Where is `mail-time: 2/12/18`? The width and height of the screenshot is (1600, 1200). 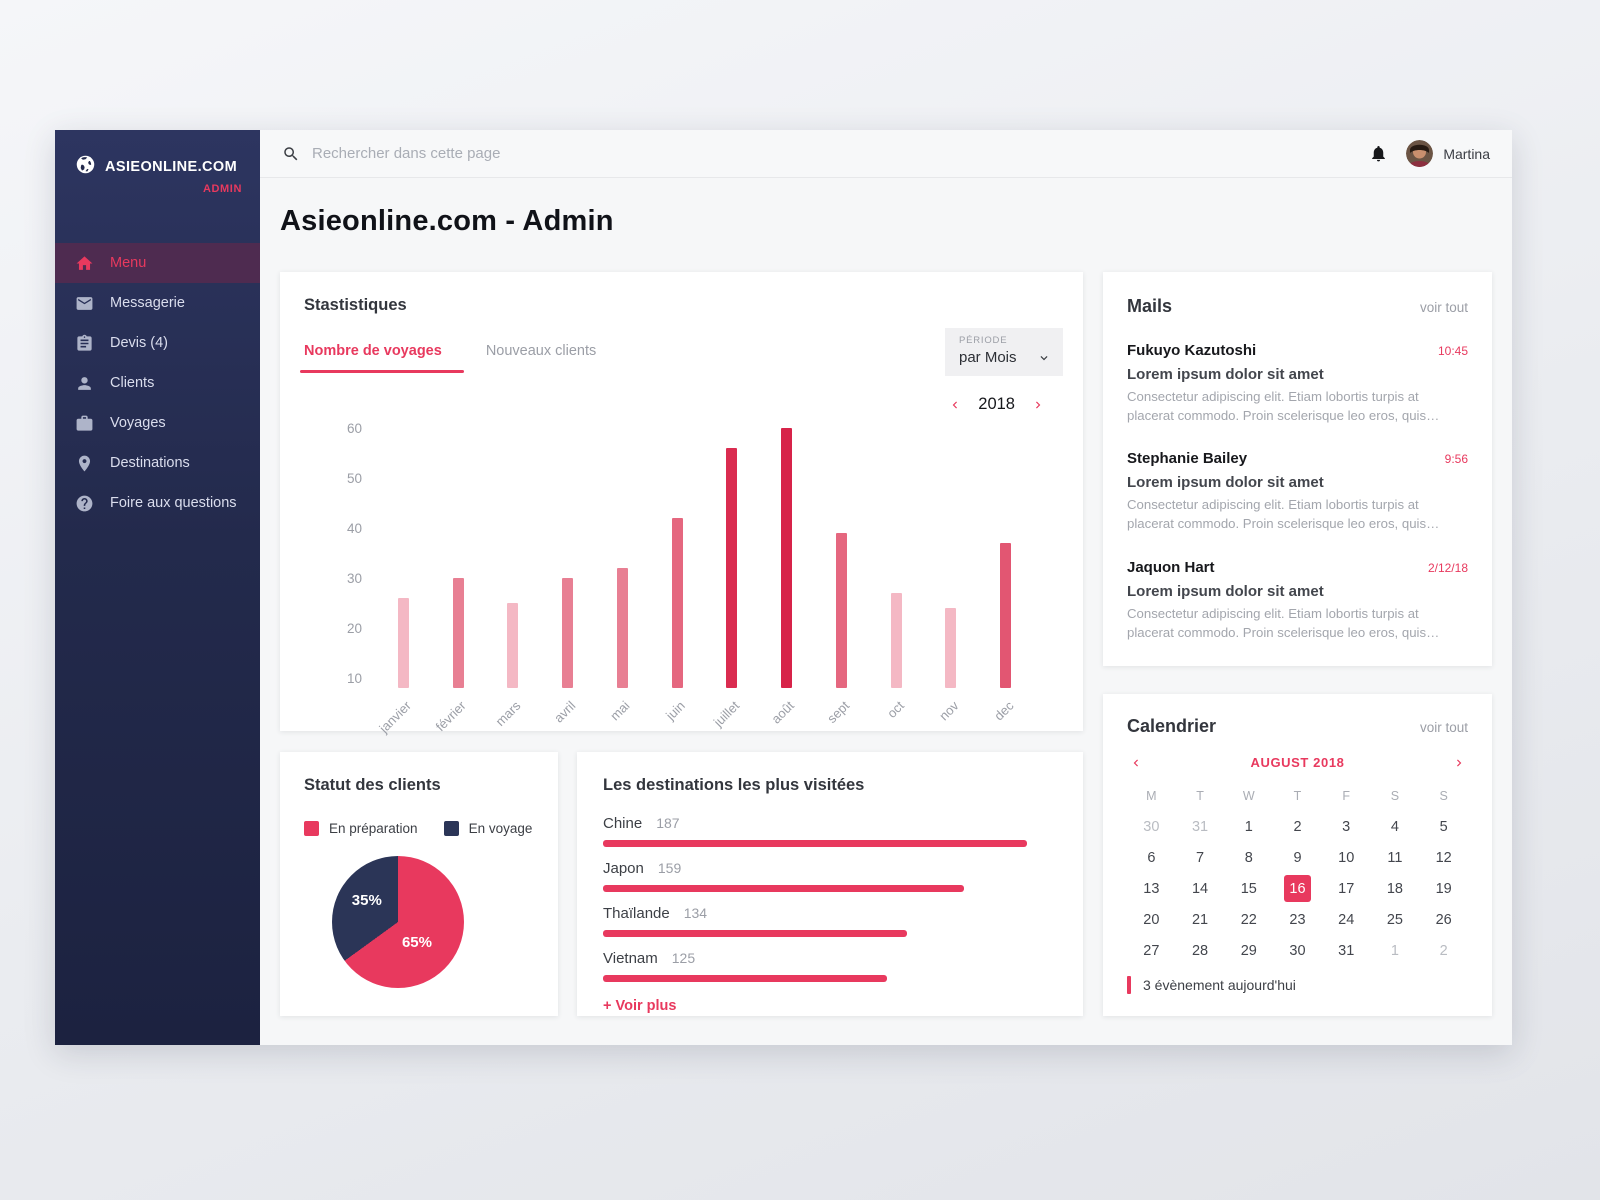 mail-time: 2/12/18 is located at coordinates (1447, 567).